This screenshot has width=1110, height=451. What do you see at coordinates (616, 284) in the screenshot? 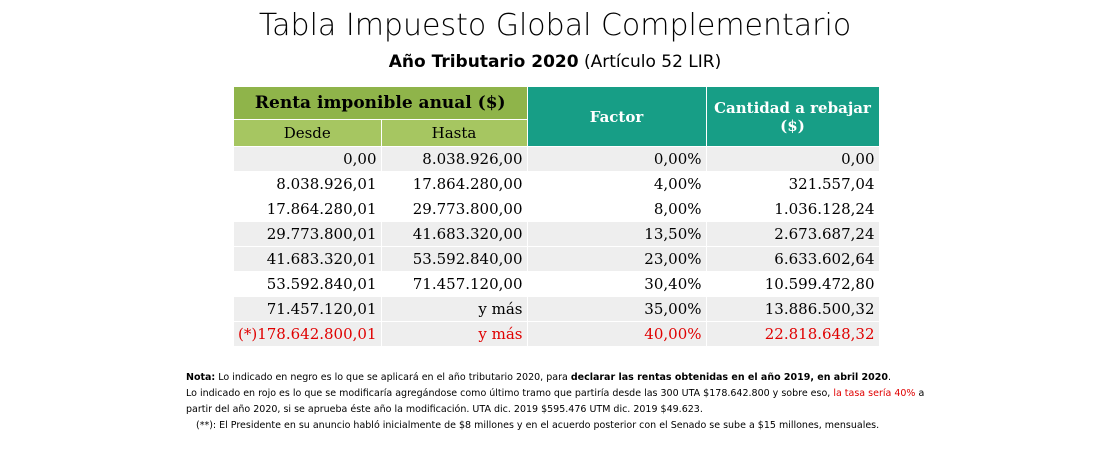
I see `cell-factor: 30,40%` at bounding box center [616, 284].